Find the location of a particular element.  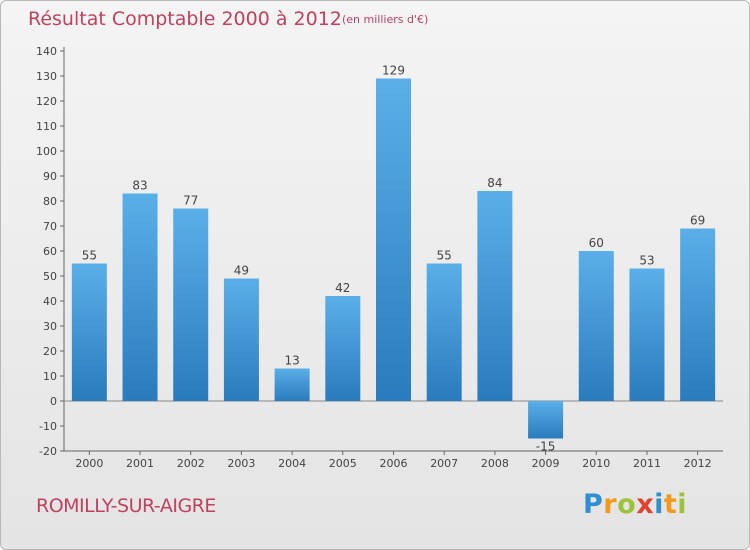

y-tick-label: 140 is located at coordinates (46, 51).